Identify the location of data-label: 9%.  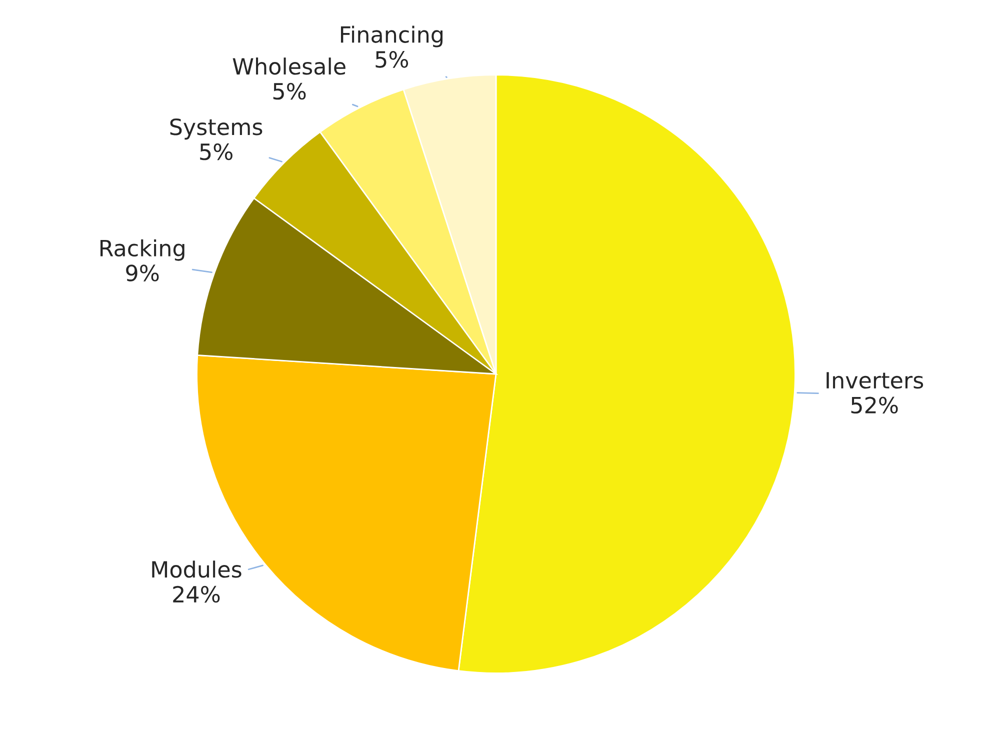
(142, 273).